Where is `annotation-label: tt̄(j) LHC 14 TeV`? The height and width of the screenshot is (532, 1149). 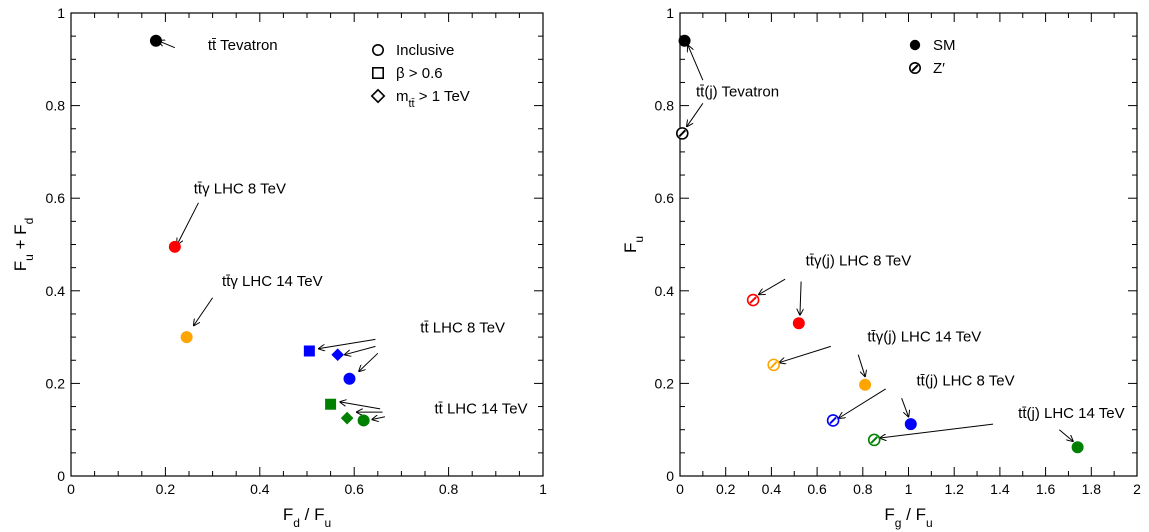 annotation-label: tt̄(j) LHC 14 TeV is located at coordinates (1071, 413).